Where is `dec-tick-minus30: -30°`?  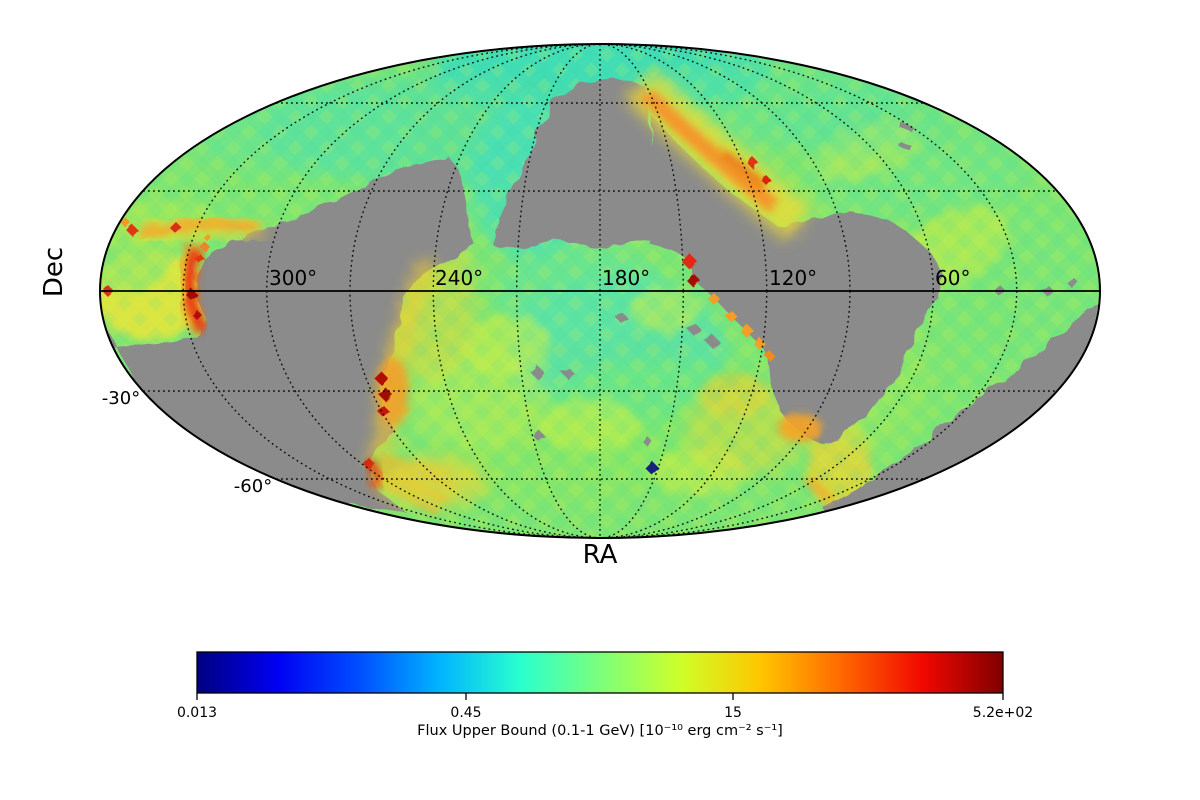
dec-tick-minus30: -30° is located at coordinates (121, 398).